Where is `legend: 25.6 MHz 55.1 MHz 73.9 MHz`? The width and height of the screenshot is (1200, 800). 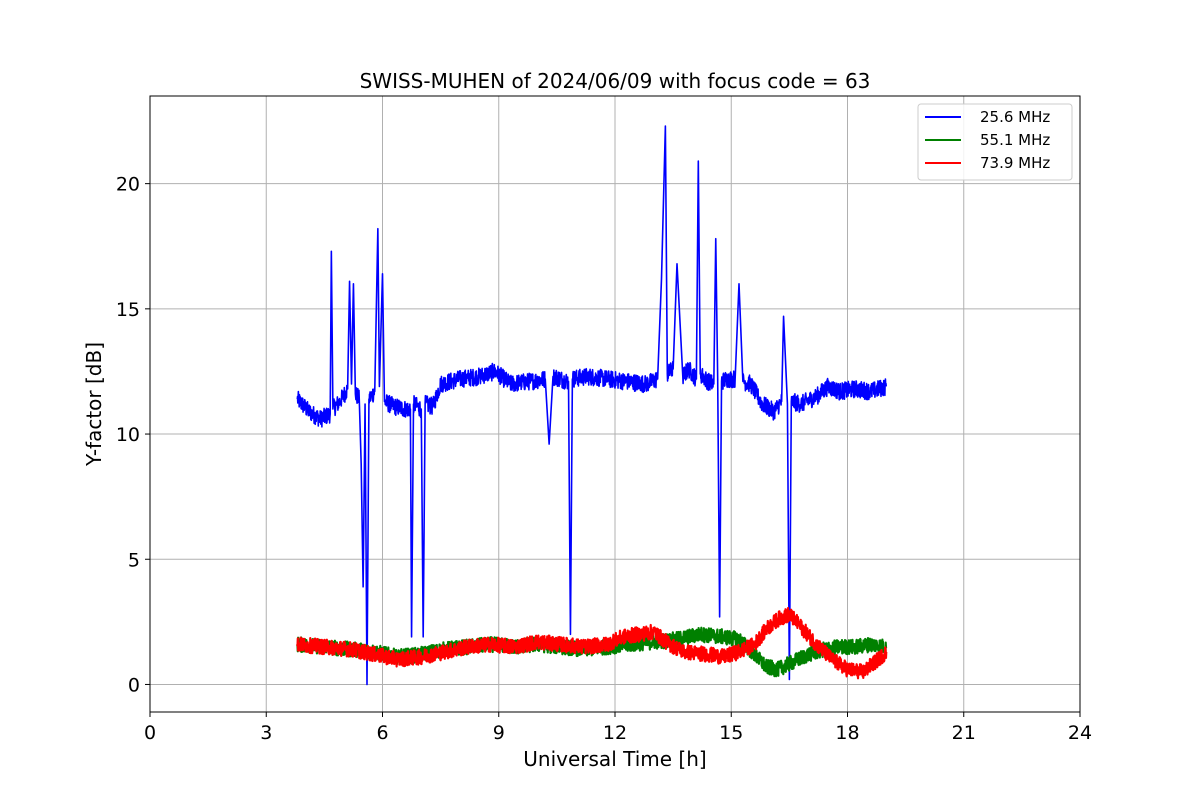
legend: 25.6 MHz 55.1 MHz 73.9 MHz is located at coordinates (995, 142).